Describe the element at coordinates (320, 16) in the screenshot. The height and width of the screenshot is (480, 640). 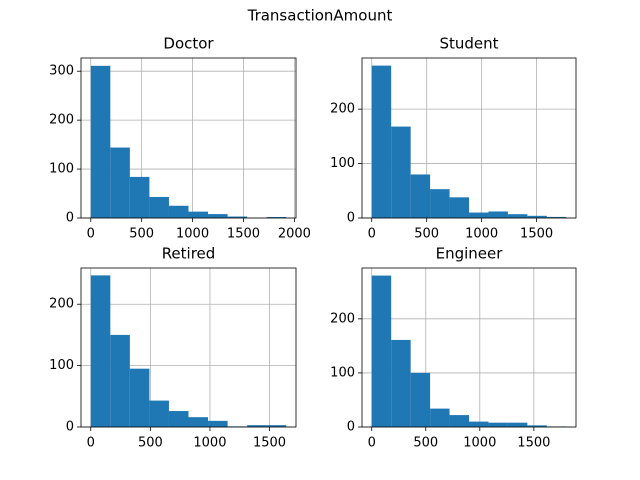
I see `figure-title: TransactionAmount` at that location.